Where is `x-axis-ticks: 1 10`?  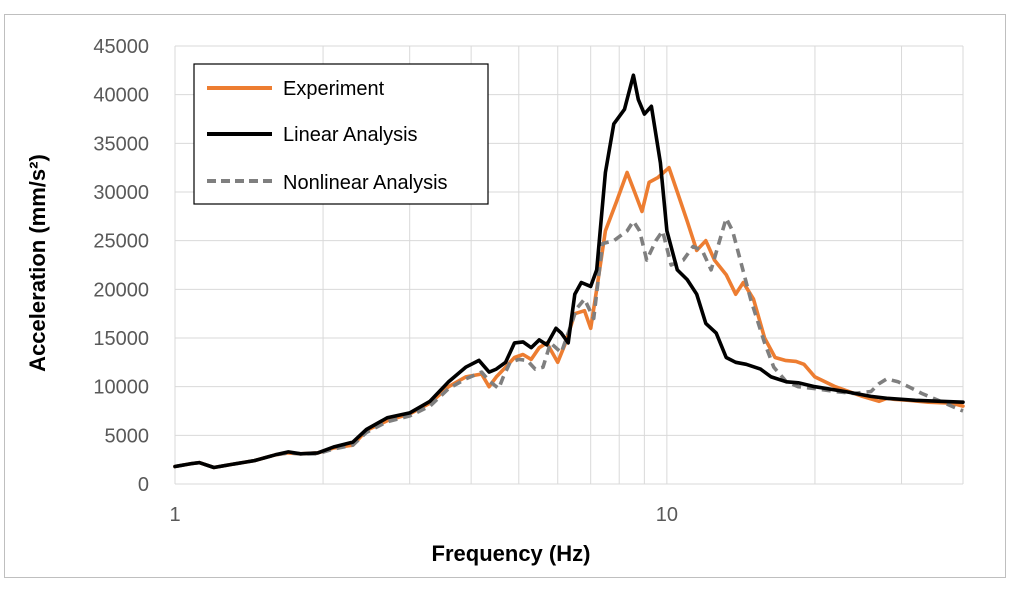 x-axis-ticks: 1 10 is located at coordinates (423, 515).